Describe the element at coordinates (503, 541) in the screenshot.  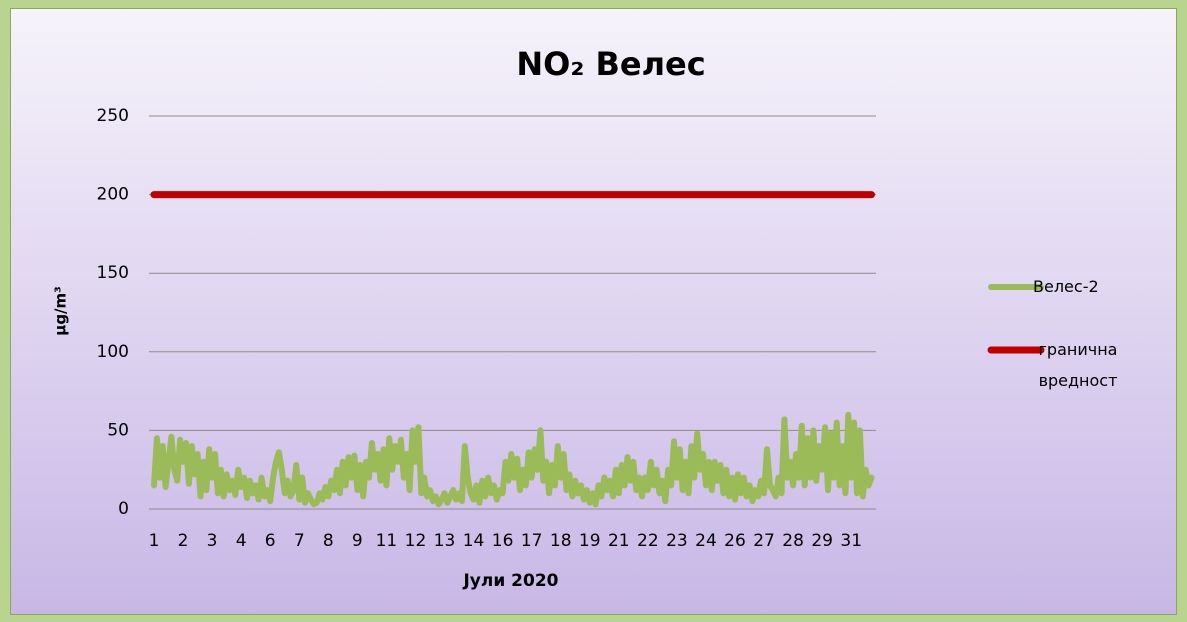
I see `x-tick-label: 16` at that location.